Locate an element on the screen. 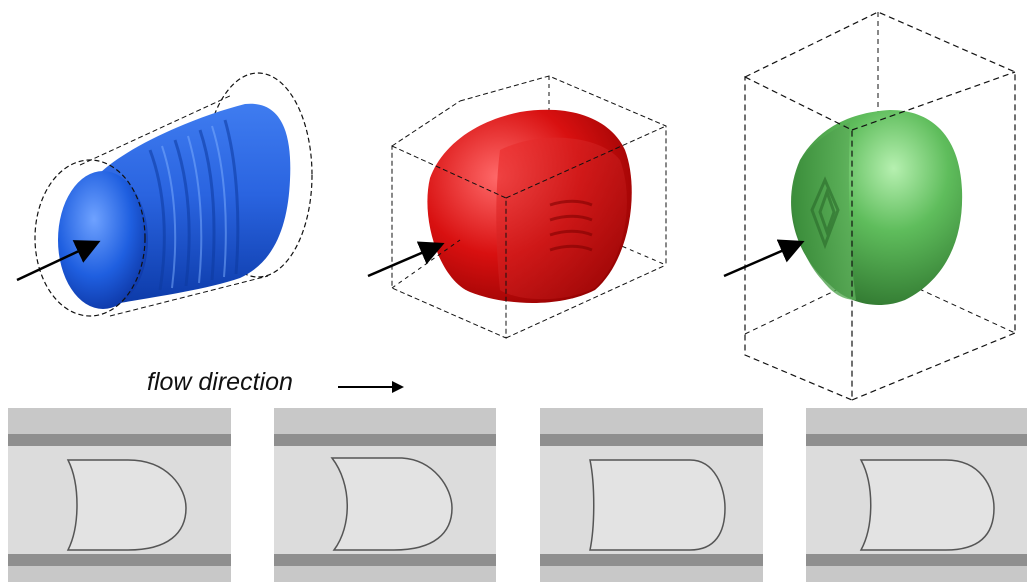 The height and width of the screenshot is (582, 1027). flow-direction-label: flow direction is located at coordinates (220, 382).